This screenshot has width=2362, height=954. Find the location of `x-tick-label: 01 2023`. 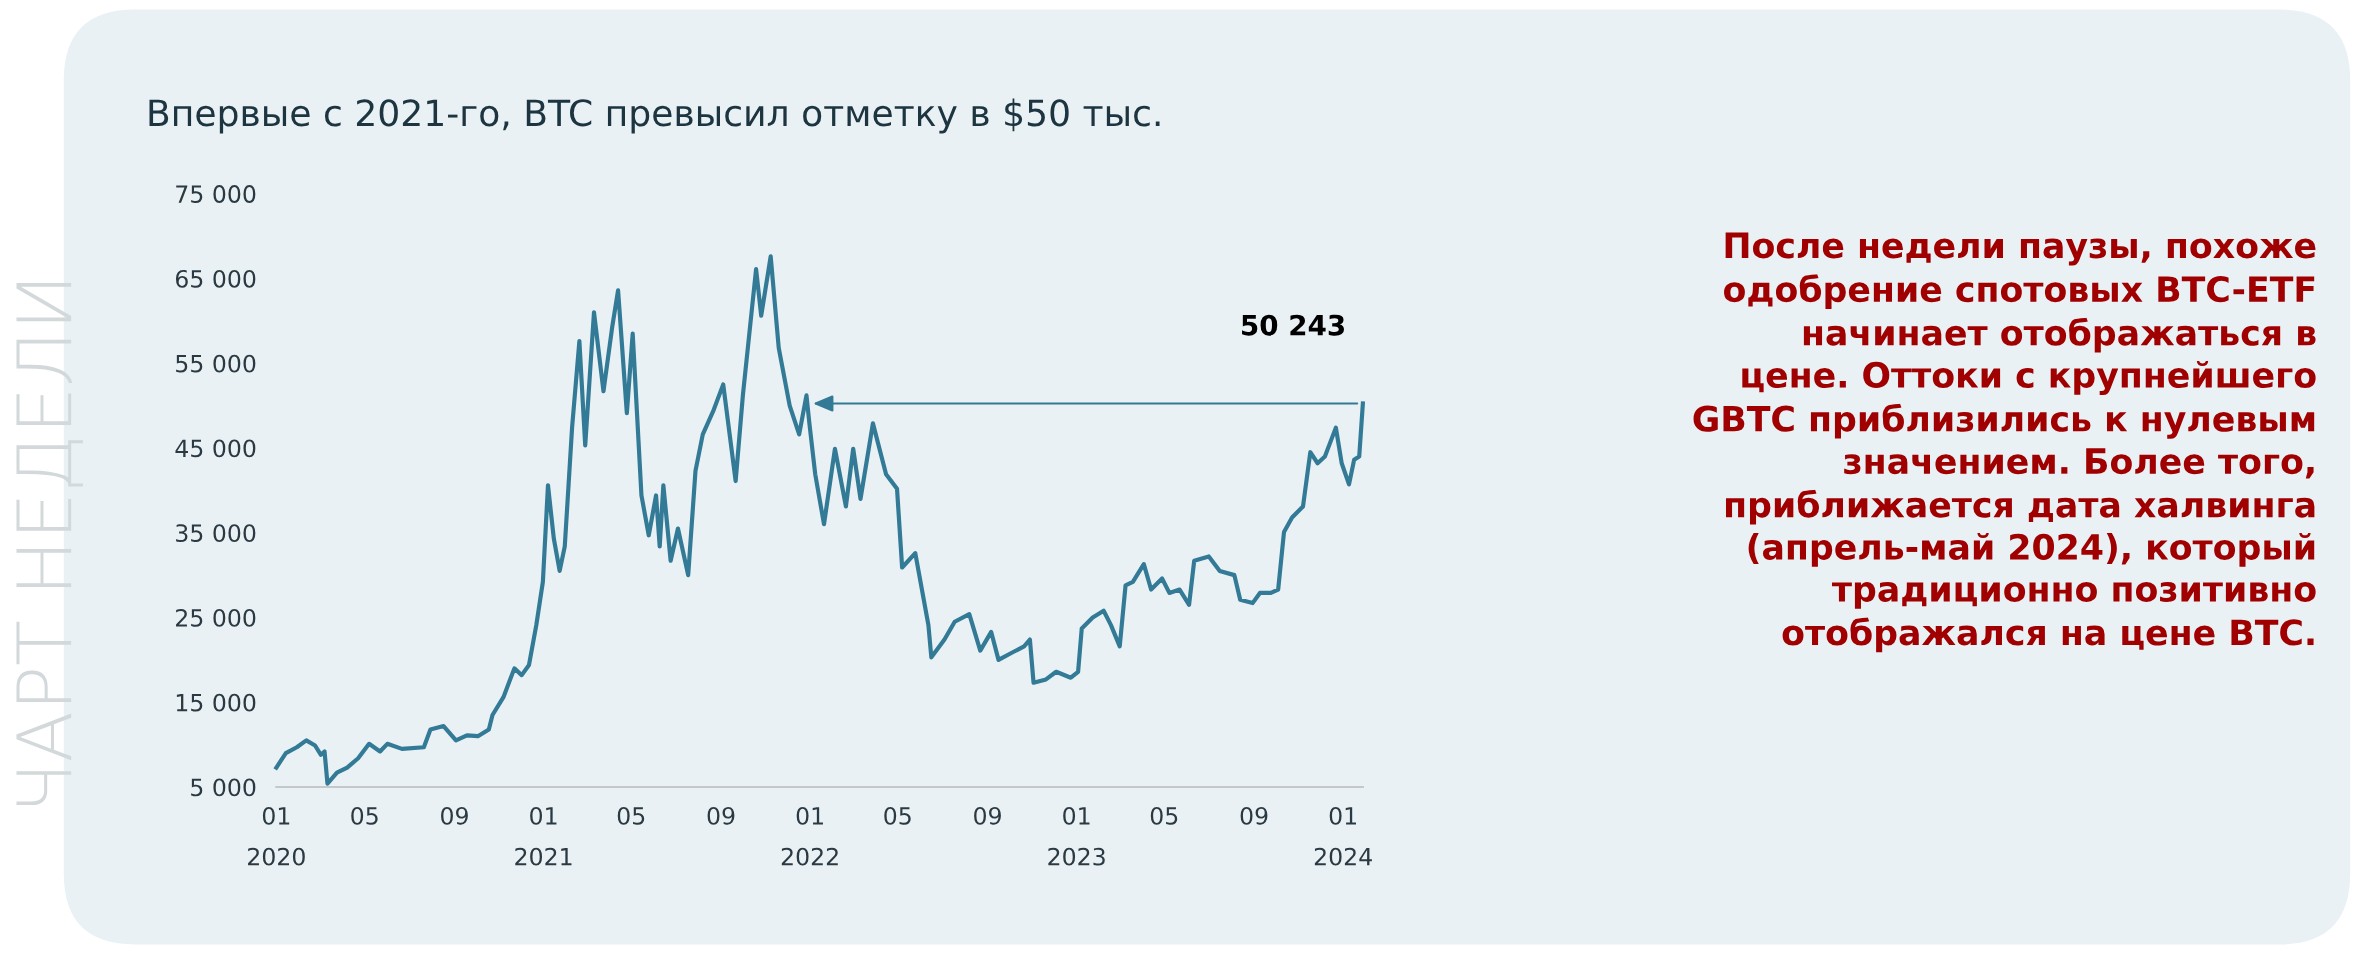

x-tick-label: 01 2023 is located at coordinates (1076, 836).